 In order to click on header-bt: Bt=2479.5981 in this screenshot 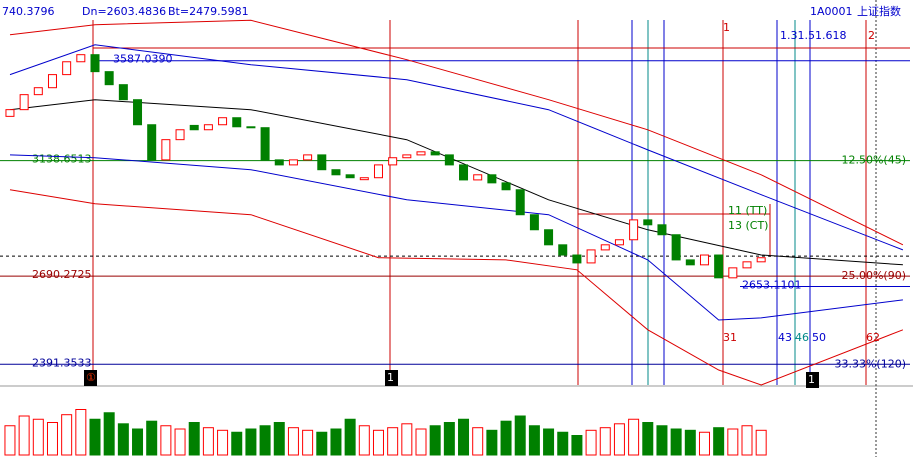, I will do `click(208, 11)`.